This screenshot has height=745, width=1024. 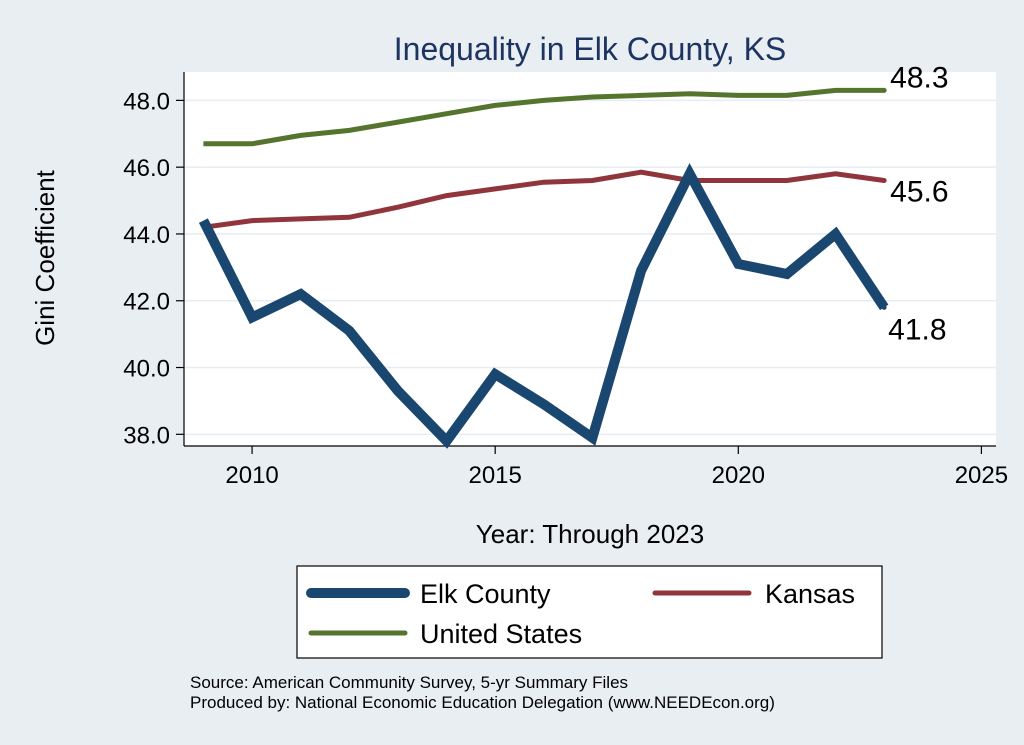 What do you see at coordinates (590, 534) in the screenshot?
I see `x-axis-label: Year: Through 2023` at bounding box center [590, 534].